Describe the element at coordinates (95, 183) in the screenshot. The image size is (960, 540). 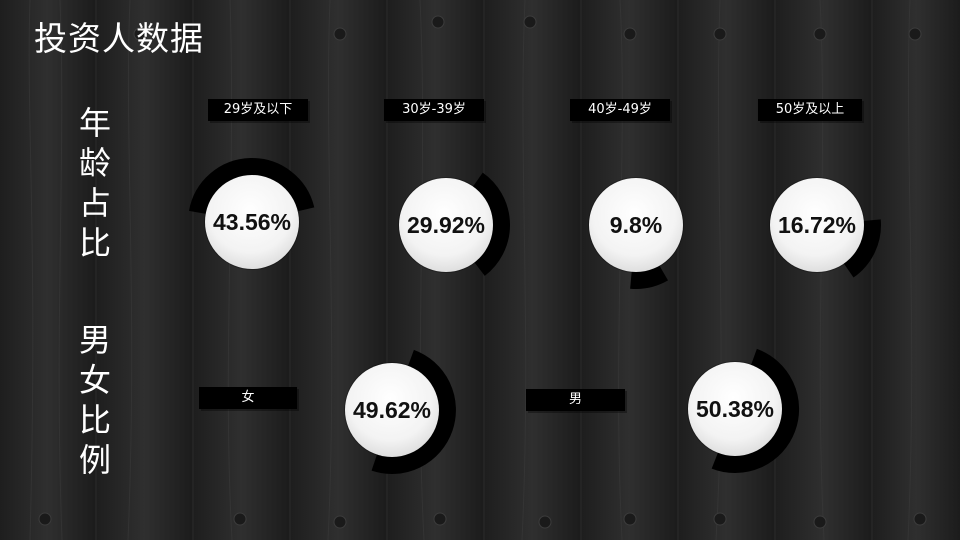
I see `age-section-label: 年 龄 占 比` at that location.